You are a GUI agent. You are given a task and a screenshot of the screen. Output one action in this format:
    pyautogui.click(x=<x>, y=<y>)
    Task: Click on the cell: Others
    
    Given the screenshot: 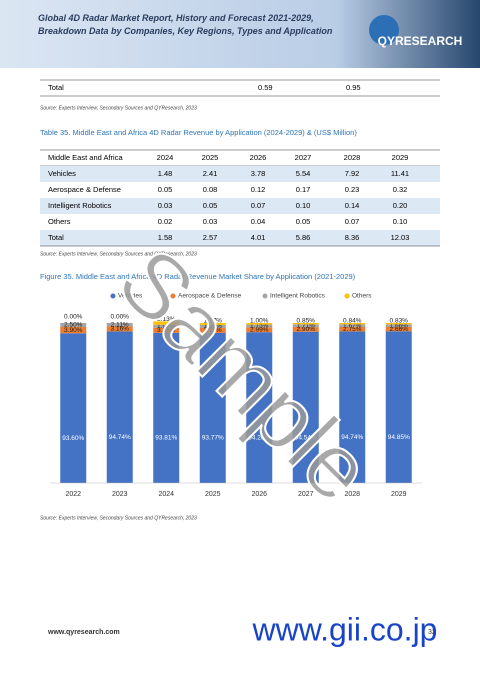 What is the action you would take?
    pyautogui.click(x=59, y=221)
    